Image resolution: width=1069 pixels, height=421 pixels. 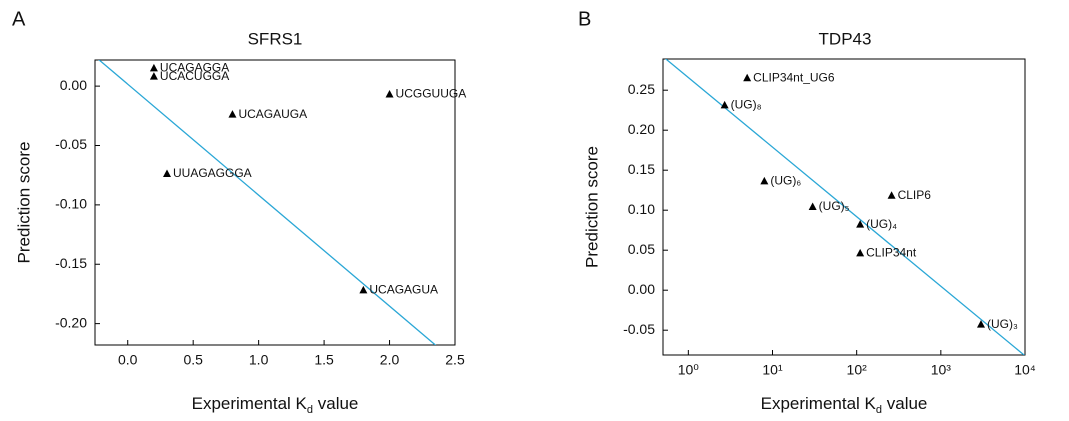 What do you see at coordinates (71, 263) in the screenshot?
I see `y-tick-label: -0.15` at bounding box center [71, 263].